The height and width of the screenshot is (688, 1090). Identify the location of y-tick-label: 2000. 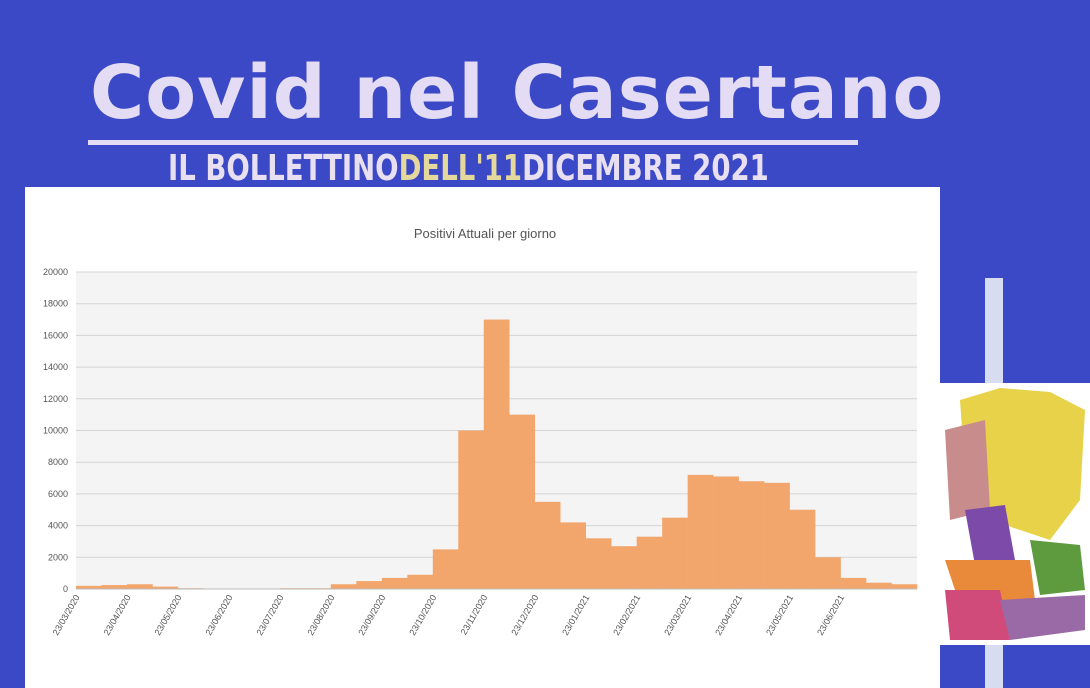
(58, 557).